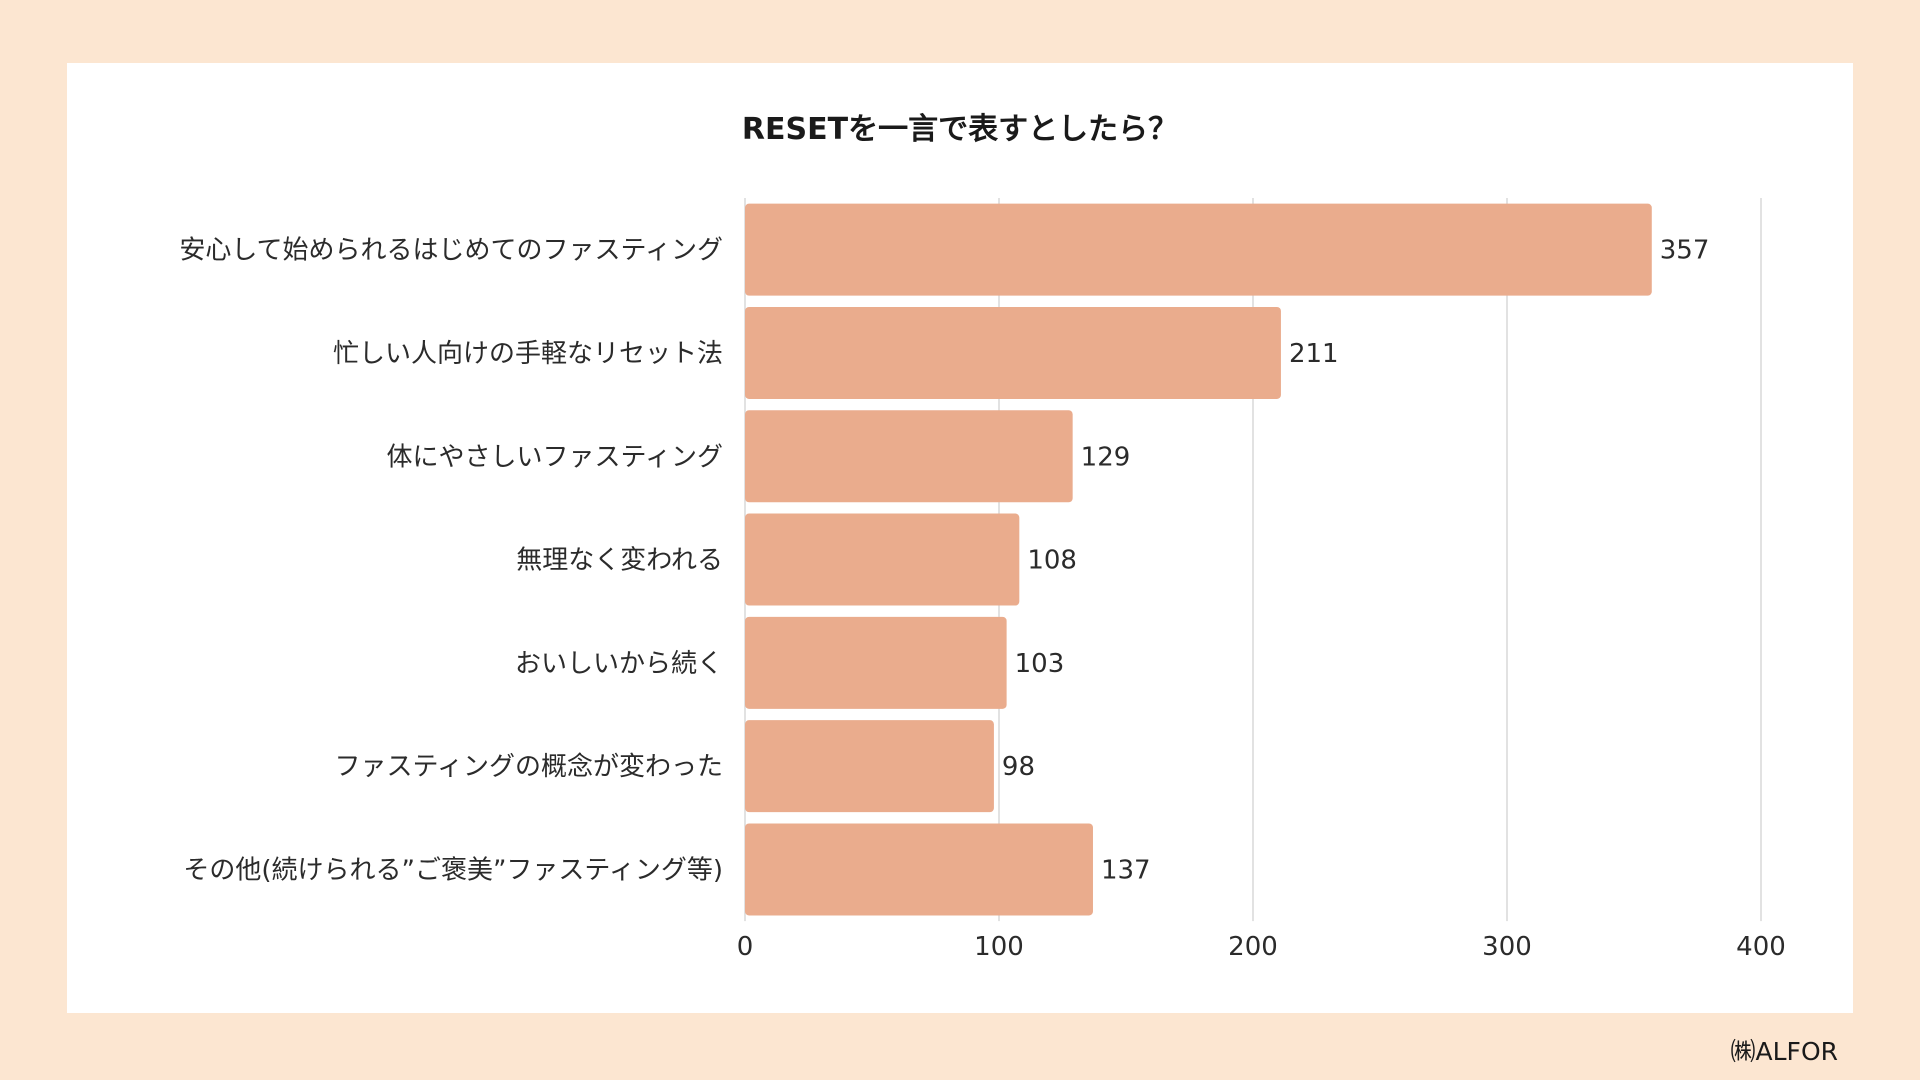 The width and height of the screenshot is (1920, 1080). I want to click on data-label: 98, so click(1018, 767).